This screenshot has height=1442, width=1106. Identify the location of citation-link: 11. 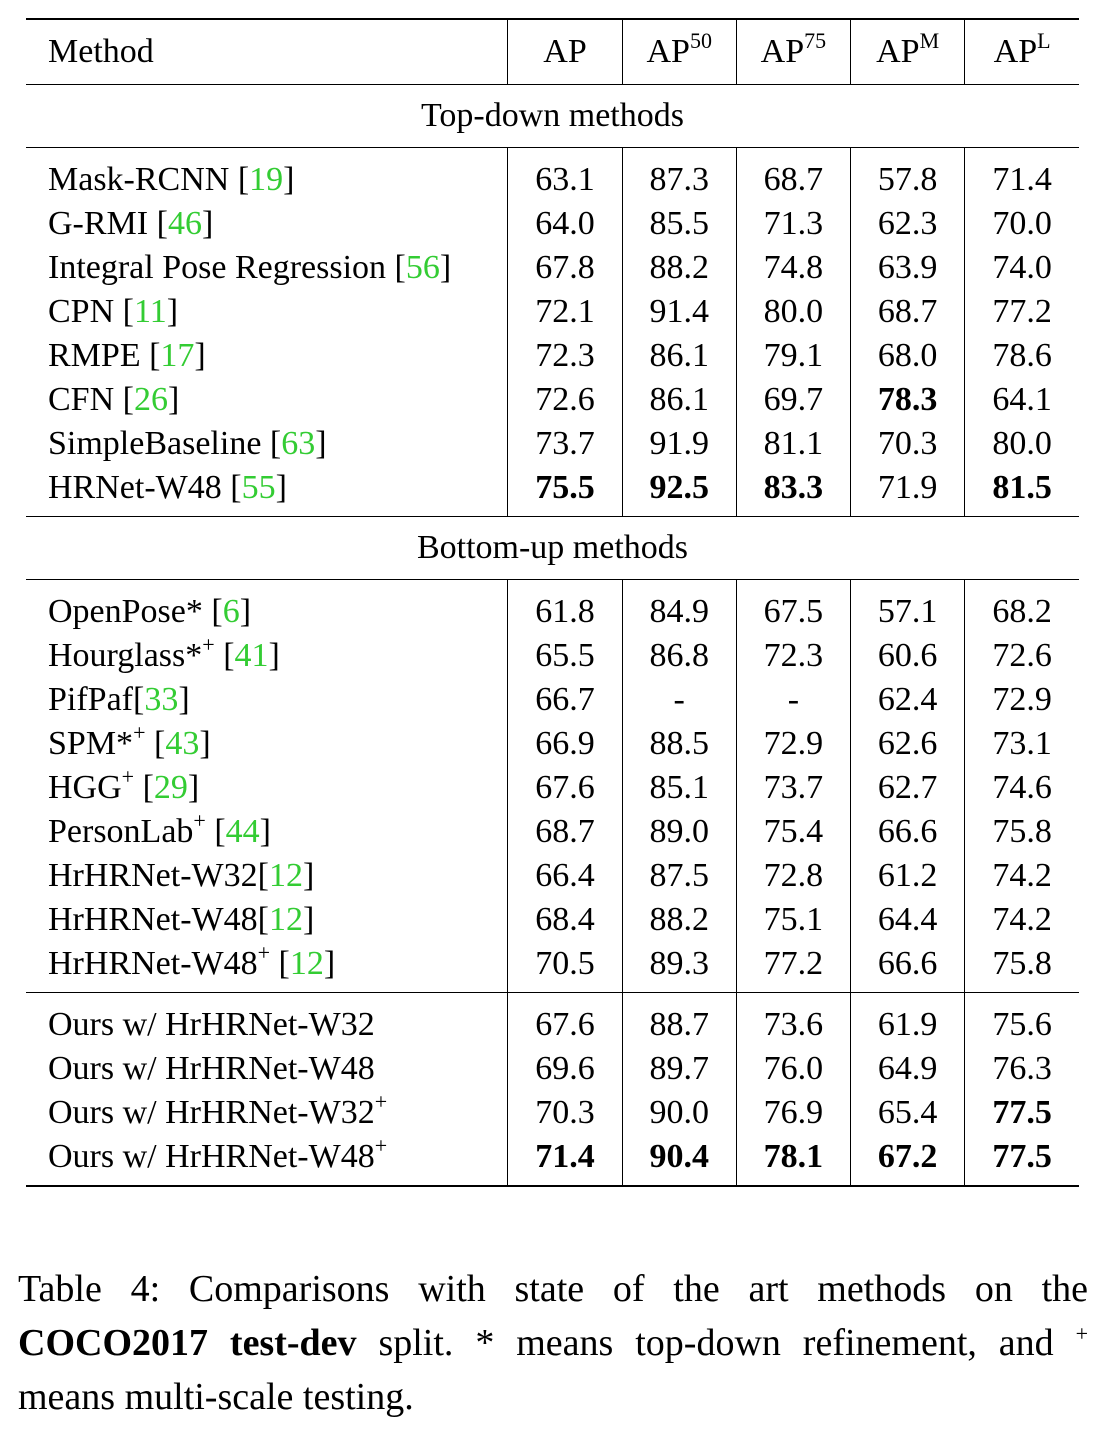
(150, 311).